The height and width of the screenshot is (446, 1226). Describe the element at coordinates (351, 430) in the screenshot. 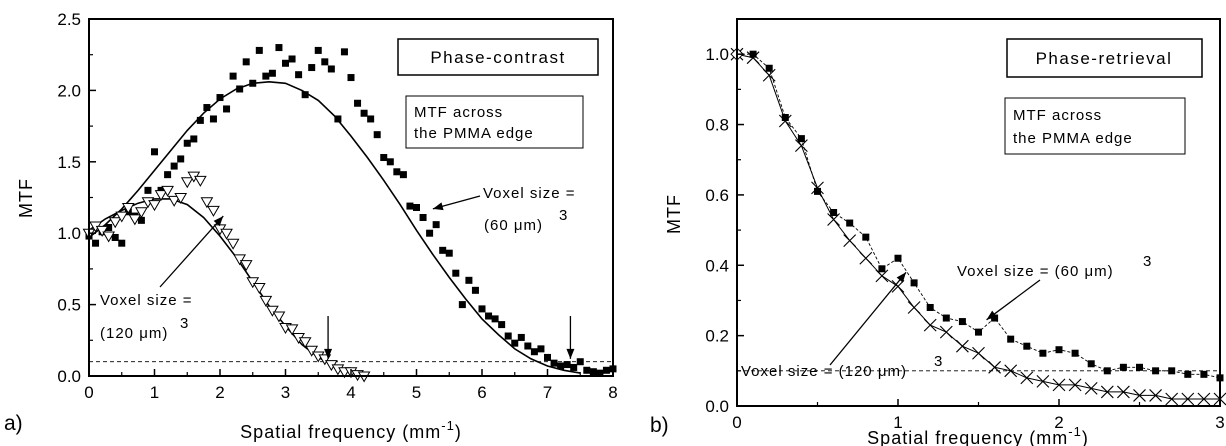

I see `panel-a-x-axis-label: Spatial frequency (mm-1)` at that location.